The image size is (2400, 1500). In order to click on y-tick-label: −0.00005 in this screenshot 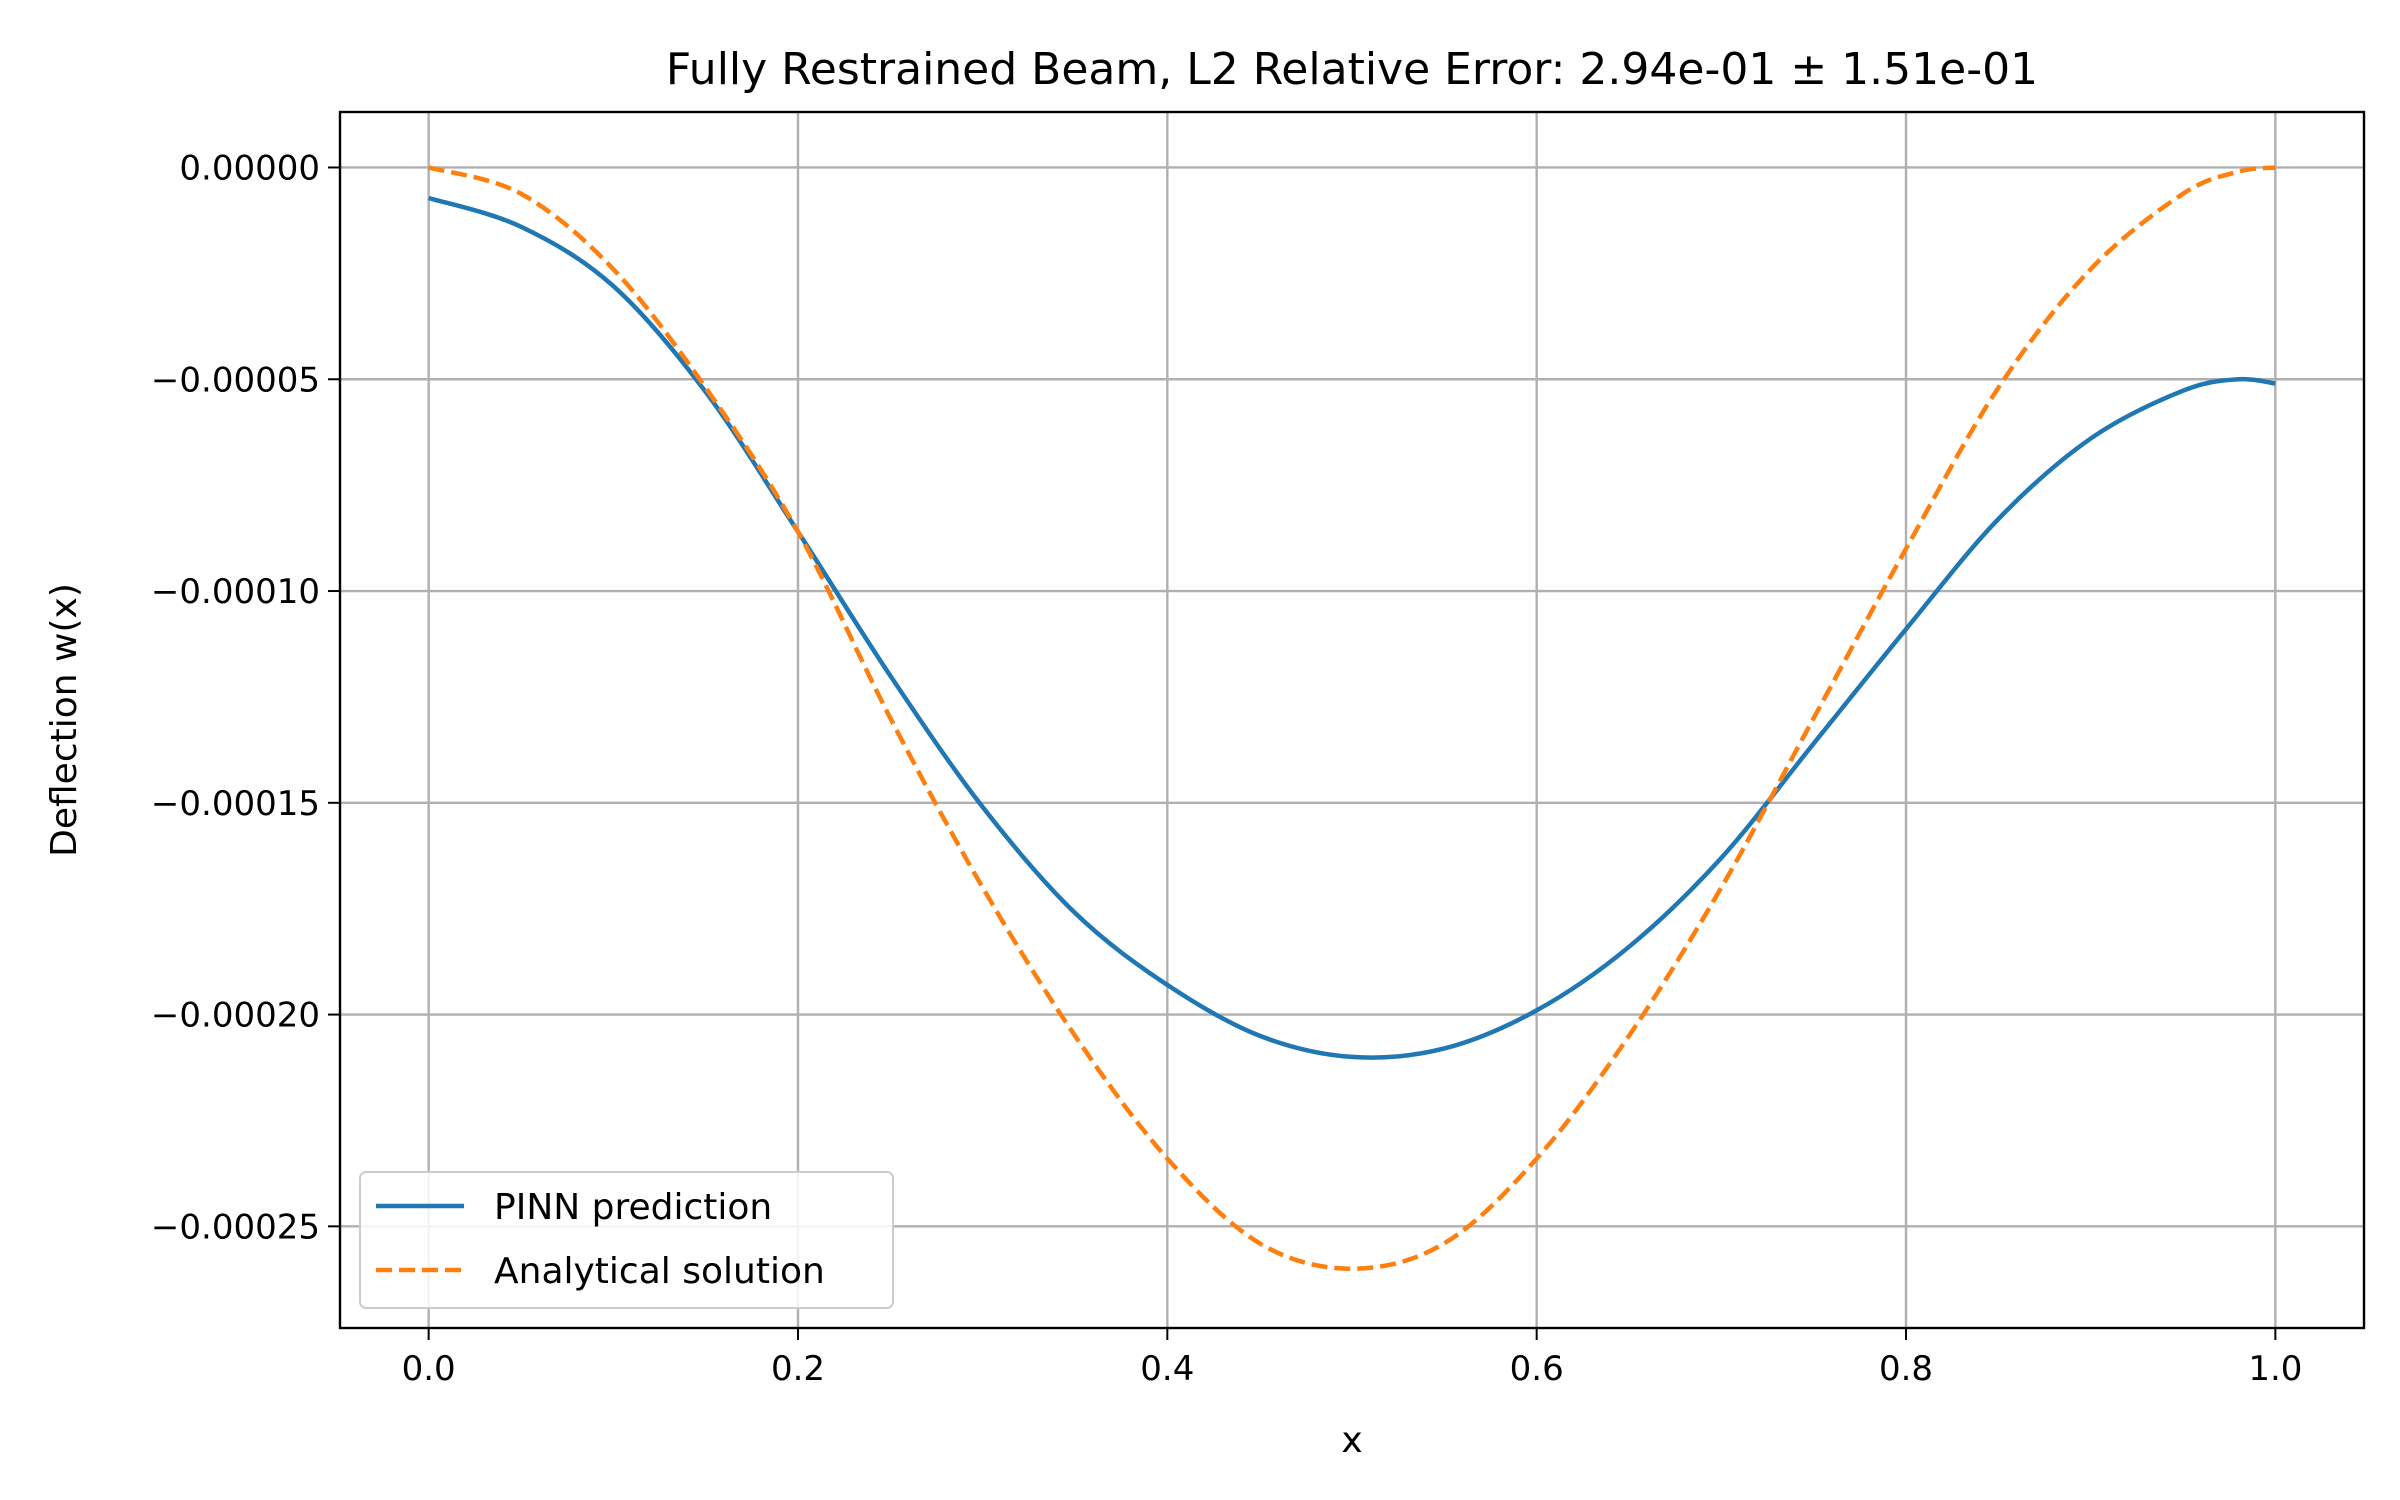, I will do `click(235, 380)`.